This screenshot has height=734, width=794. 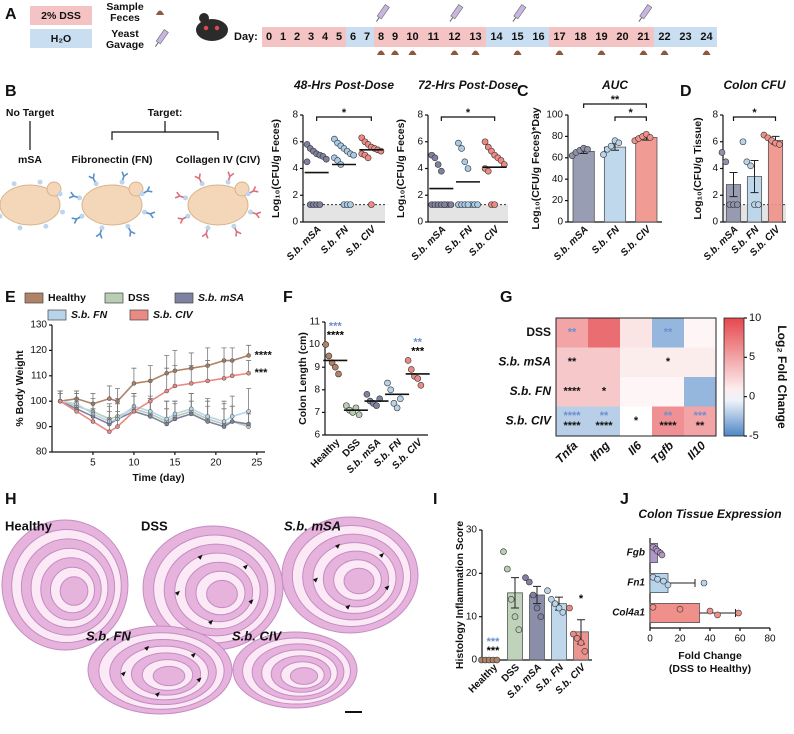 I want to click on x-tick-label: 20, so click(x=216, y=463).